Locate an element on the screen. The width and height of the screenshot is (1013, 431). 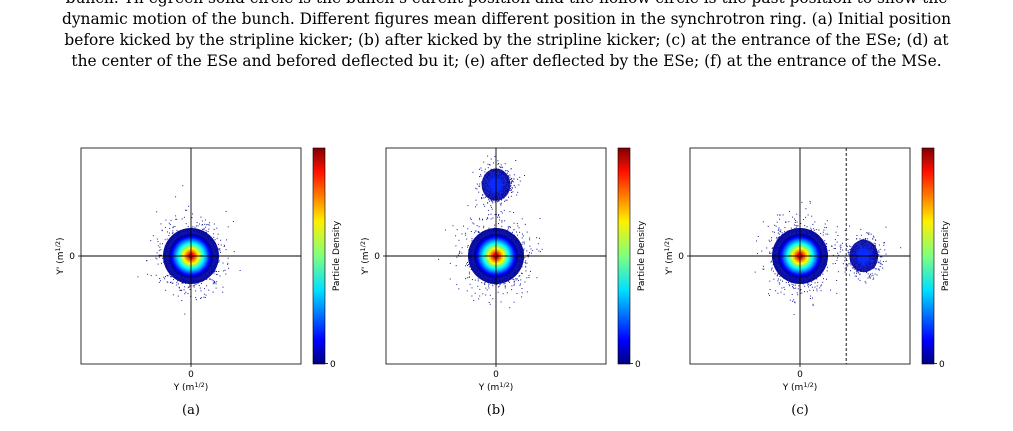
subfigure-label: (b) is located at coordinates (496, 410).